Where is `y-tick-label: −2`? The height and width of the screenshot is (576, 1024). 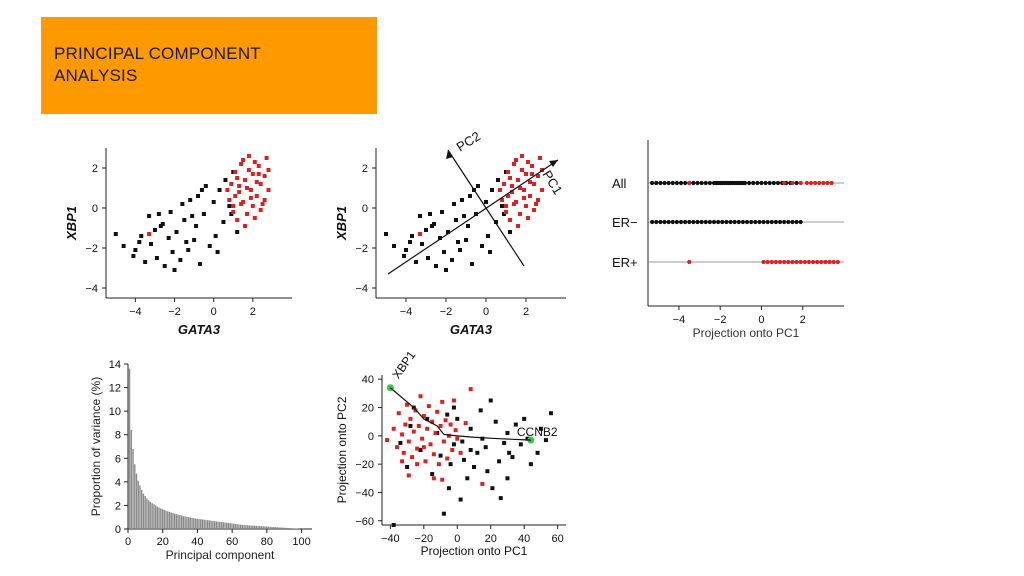
y-tick-label: −2 is located at coordinates (361, 249).